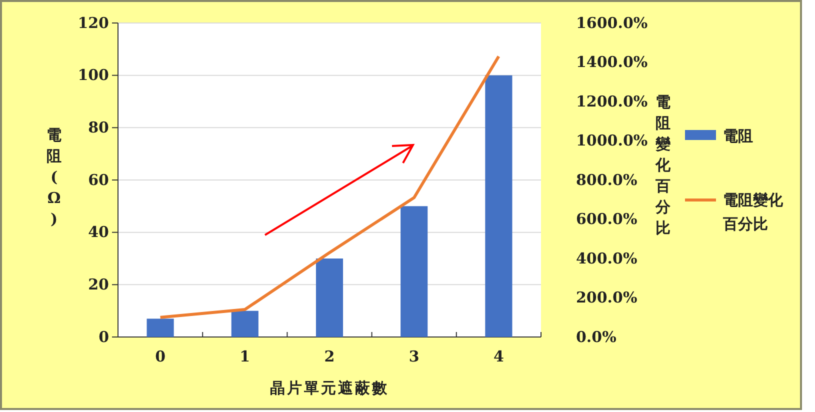 The width and height of the screenshot is (815, 412). Describe the element at coordinates (612, 23) in the screenshot. I see `y2-tick-label: 1600.0%` at that location.